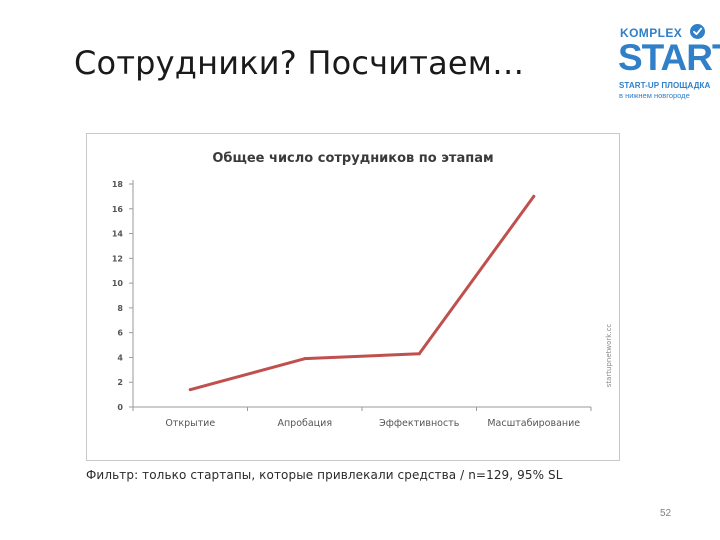 The image size is (720, 540). I want to click on logo-start-text: START, so click(669, 57).